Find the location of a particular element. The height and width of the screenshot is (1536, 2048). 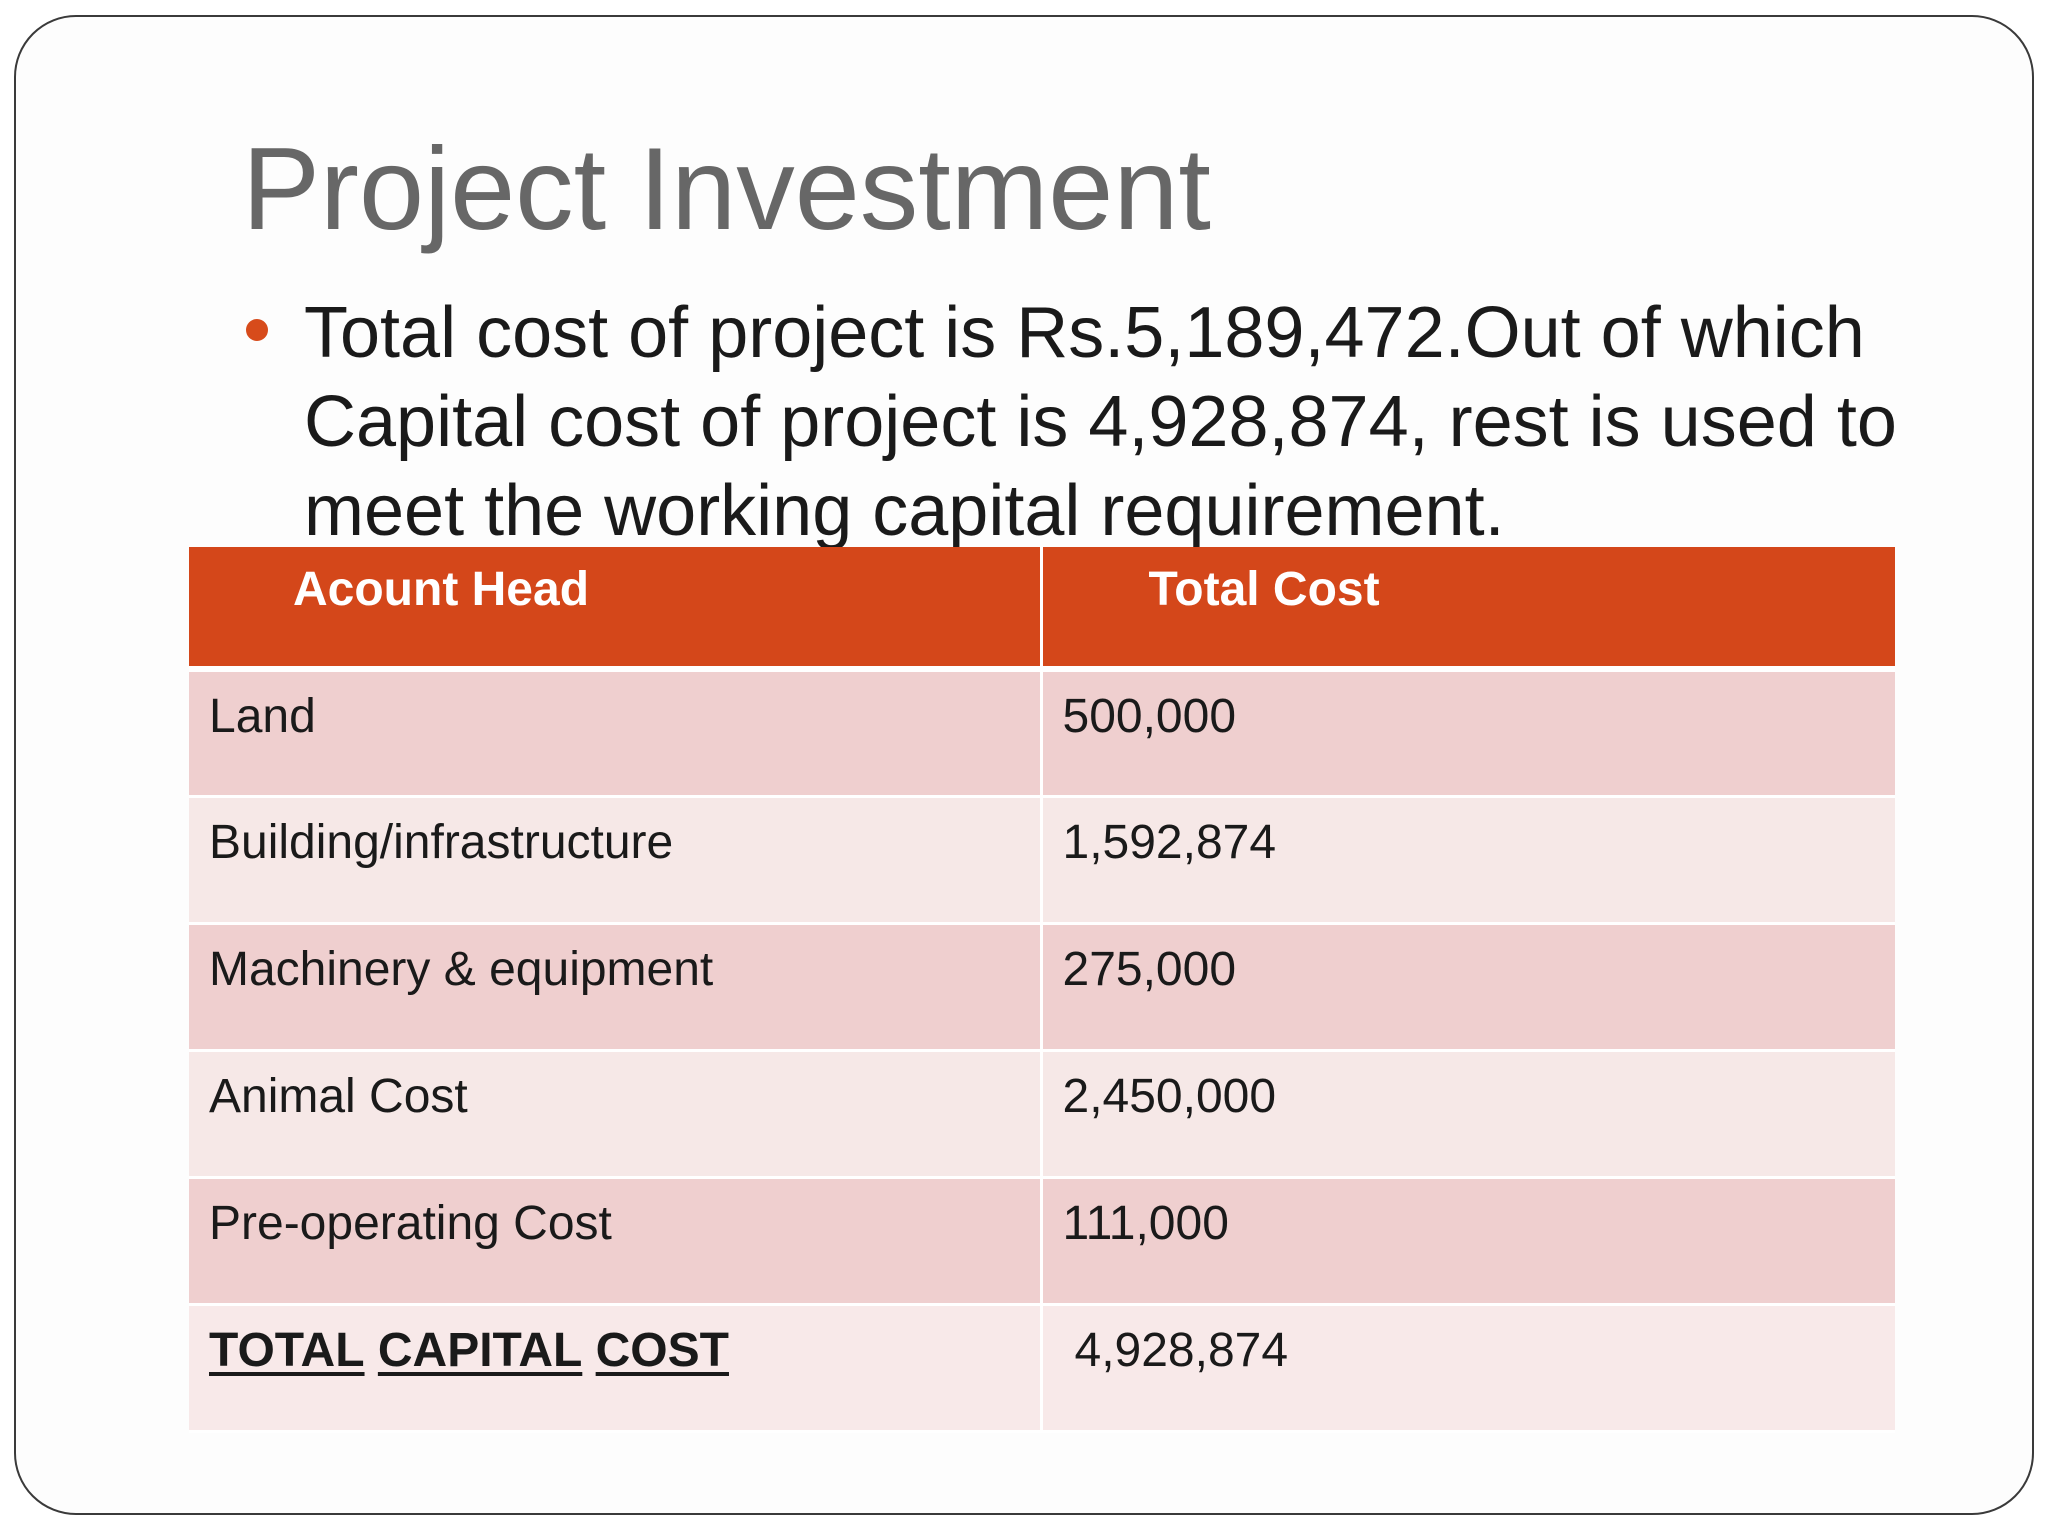

account-head-cell: Machinery & equipment is located at coordinates (616, 987).